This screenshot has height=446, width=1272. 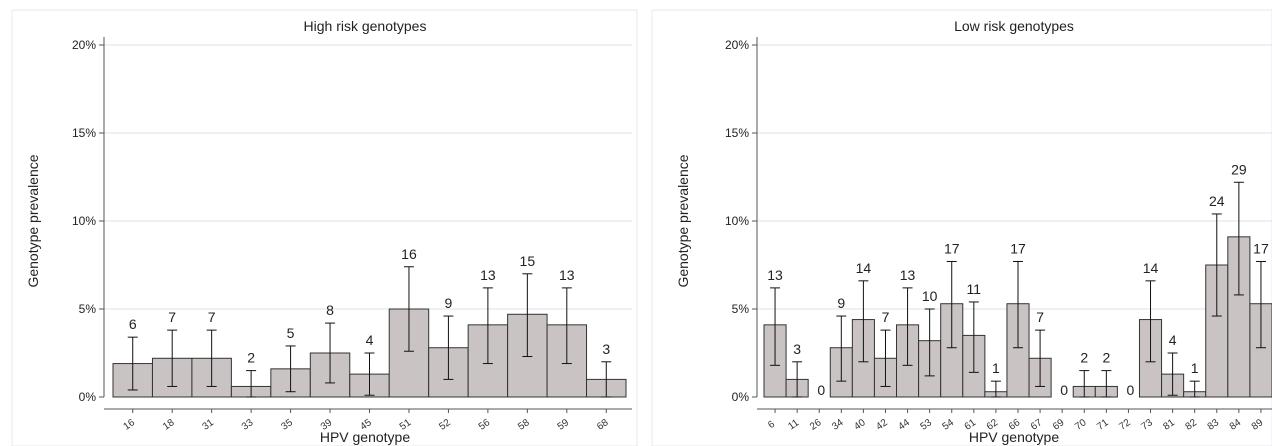 I want to click on x-tick-label: 31, so click(x=209, y=425).